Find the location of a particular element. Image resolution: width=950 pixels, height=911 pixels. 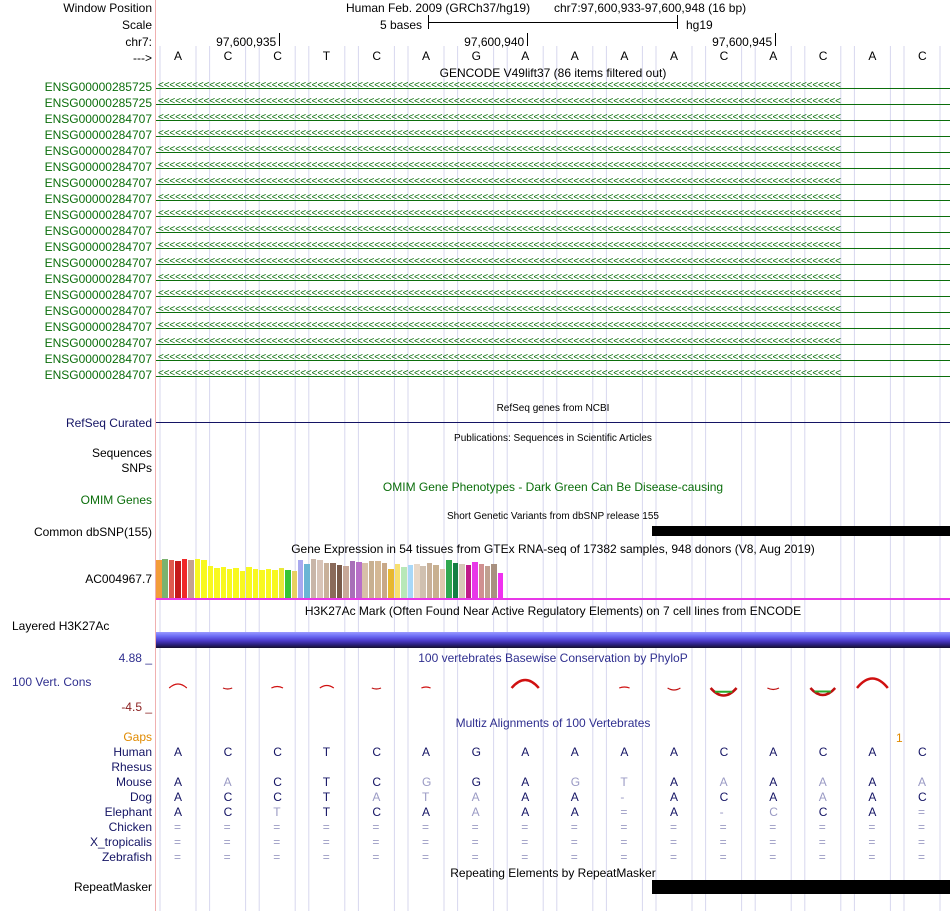

publications-snps-label: SNPs is located at coordinates (136, 468).